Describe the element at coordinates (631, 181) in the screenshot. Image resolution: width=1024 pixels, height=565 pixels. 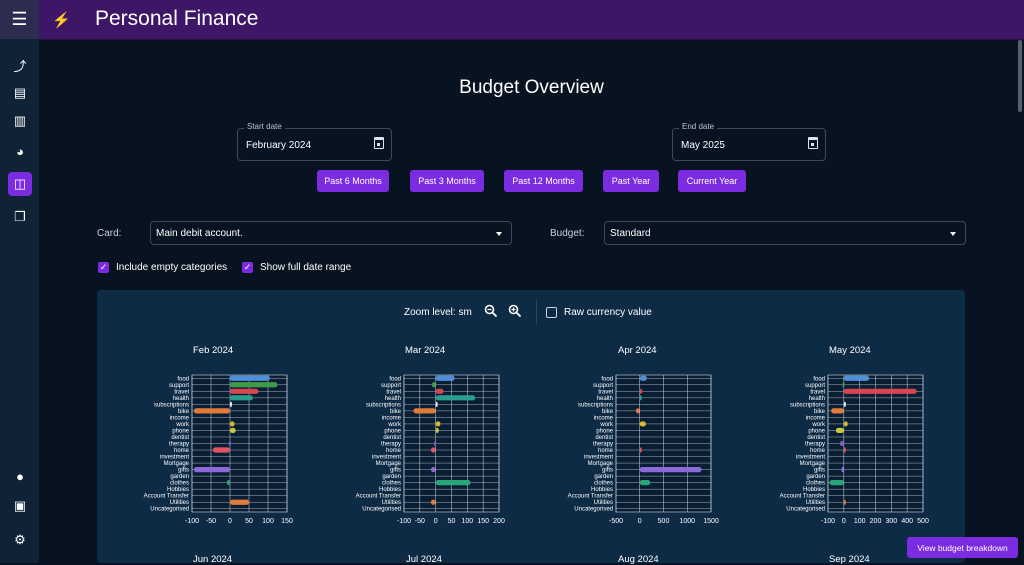
I see `preset-past-year-button: Past Year` at that location.